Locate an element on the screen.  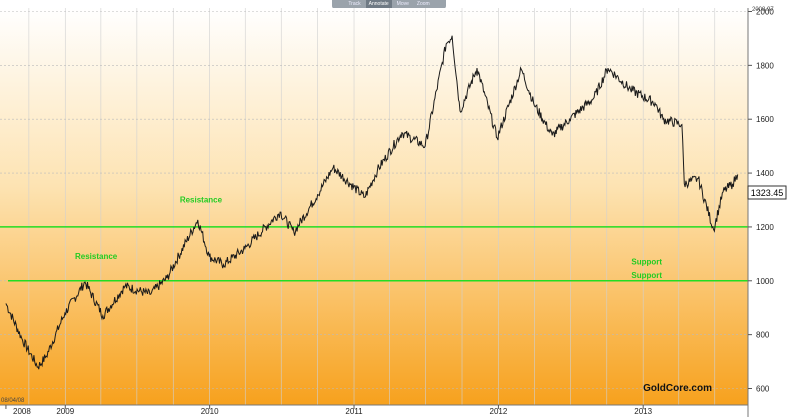
x-tick-label: 2011 is located at coordinates (354, 411).